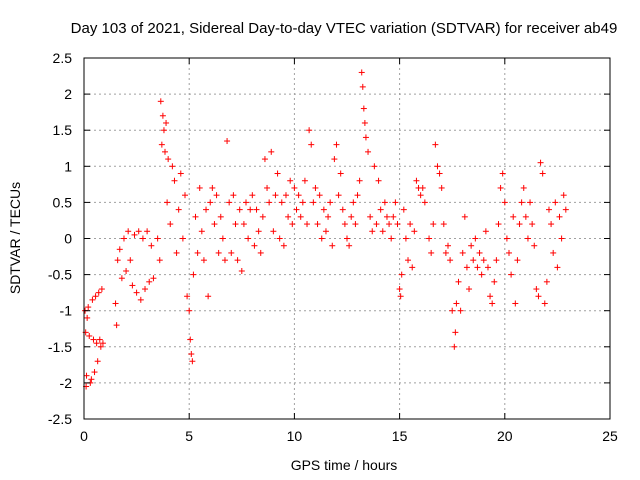  What do you see at coordinates (68, 166) in the screenshot?
I see `y-tick-label: 1` at bounding box center [68, 166].